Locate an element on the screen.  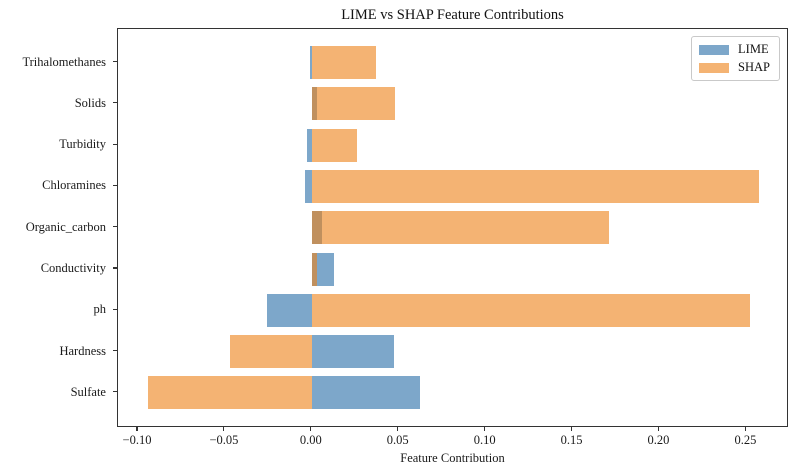
bar-shap-conductivity is located at coordinates (314, 269).